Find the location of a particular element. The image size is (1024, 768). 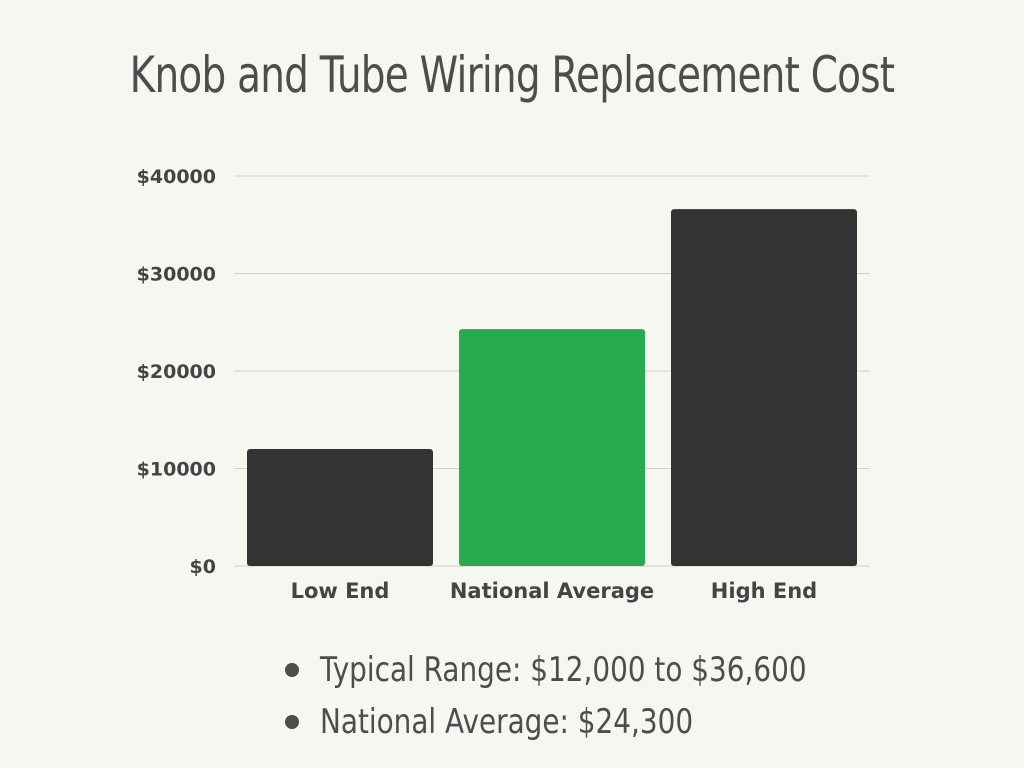

summary-text: National Average: $24,300 is located at coordinates (507, 722).